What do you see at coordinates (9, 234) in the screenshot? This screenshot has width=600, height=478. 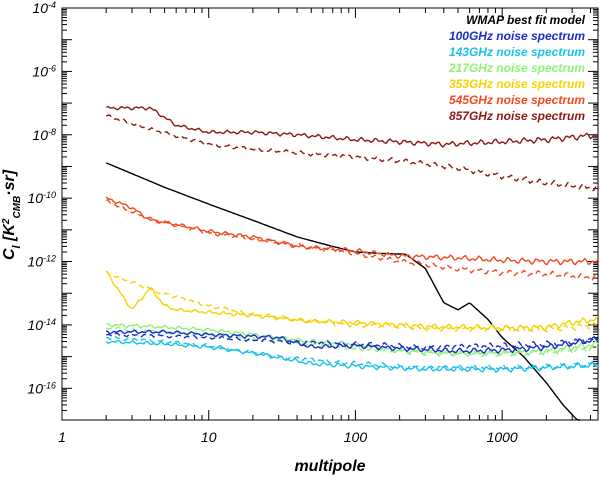 I see `y-axis-title-bracket: [K` at bounding box center [9, 234].